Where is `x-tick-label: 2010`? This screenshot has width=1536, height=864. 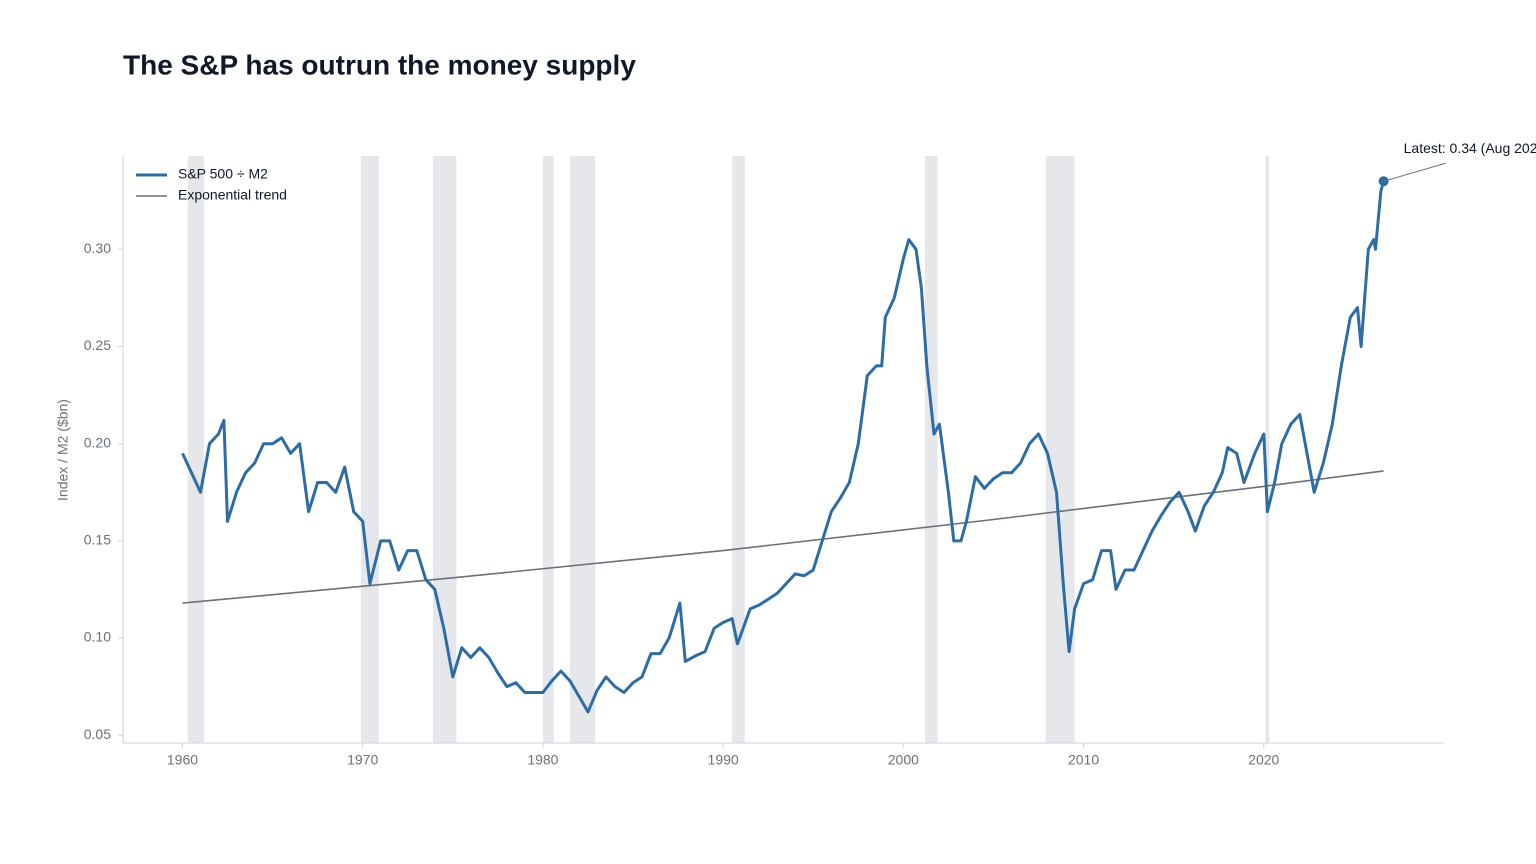
x-tick-label: 2010 is located at coordinates (1083, 760).